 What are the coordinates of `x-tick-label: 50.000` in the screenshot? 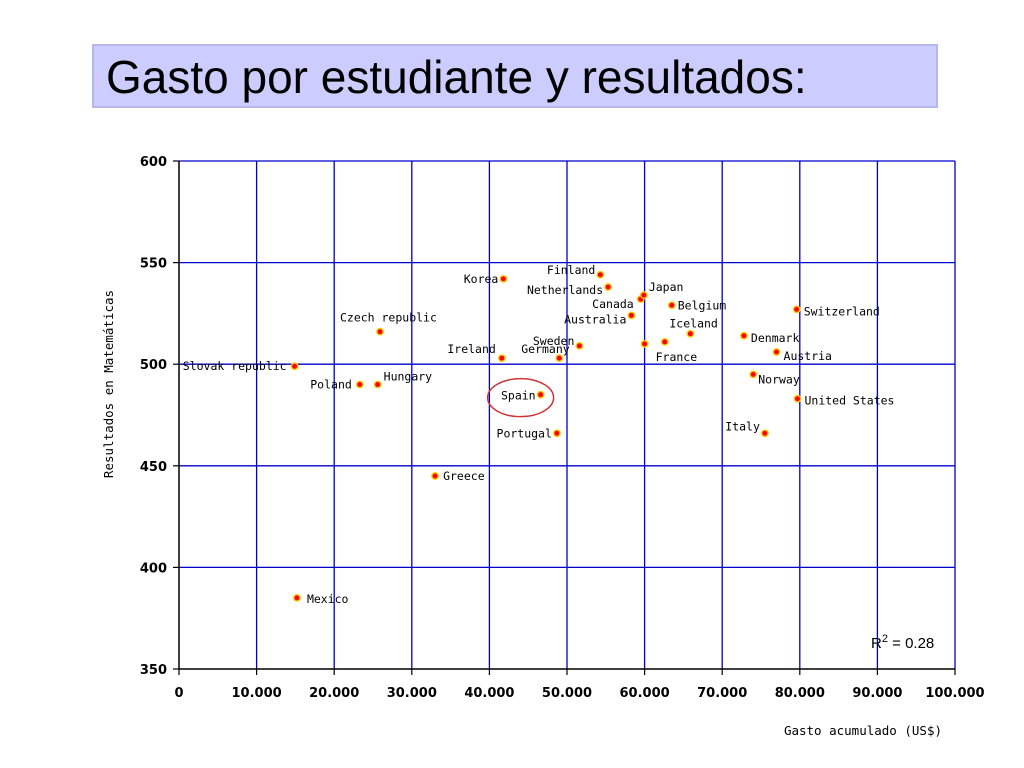 It's located at (567, 693).